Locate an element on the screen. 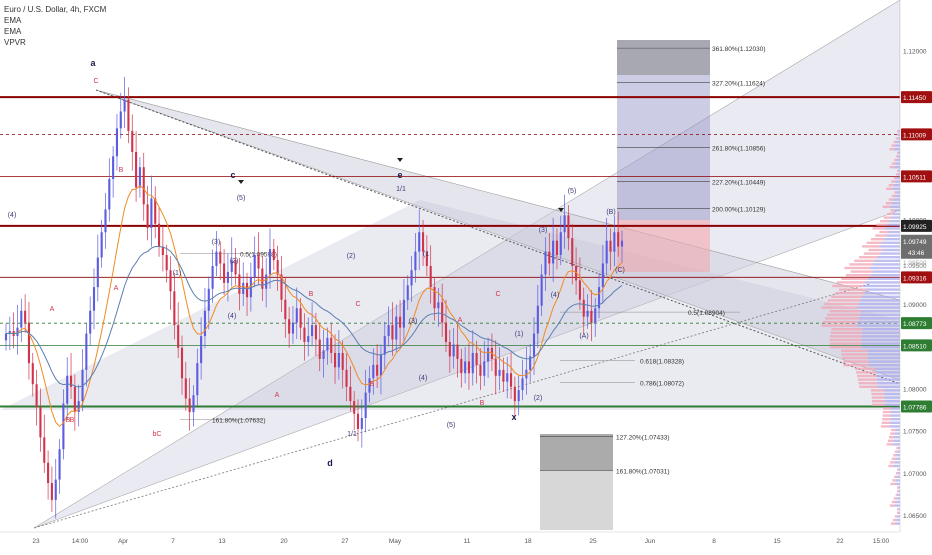  fib-lower-label-1: 161.80%(1.07031) is located at coordinates (643, 471).